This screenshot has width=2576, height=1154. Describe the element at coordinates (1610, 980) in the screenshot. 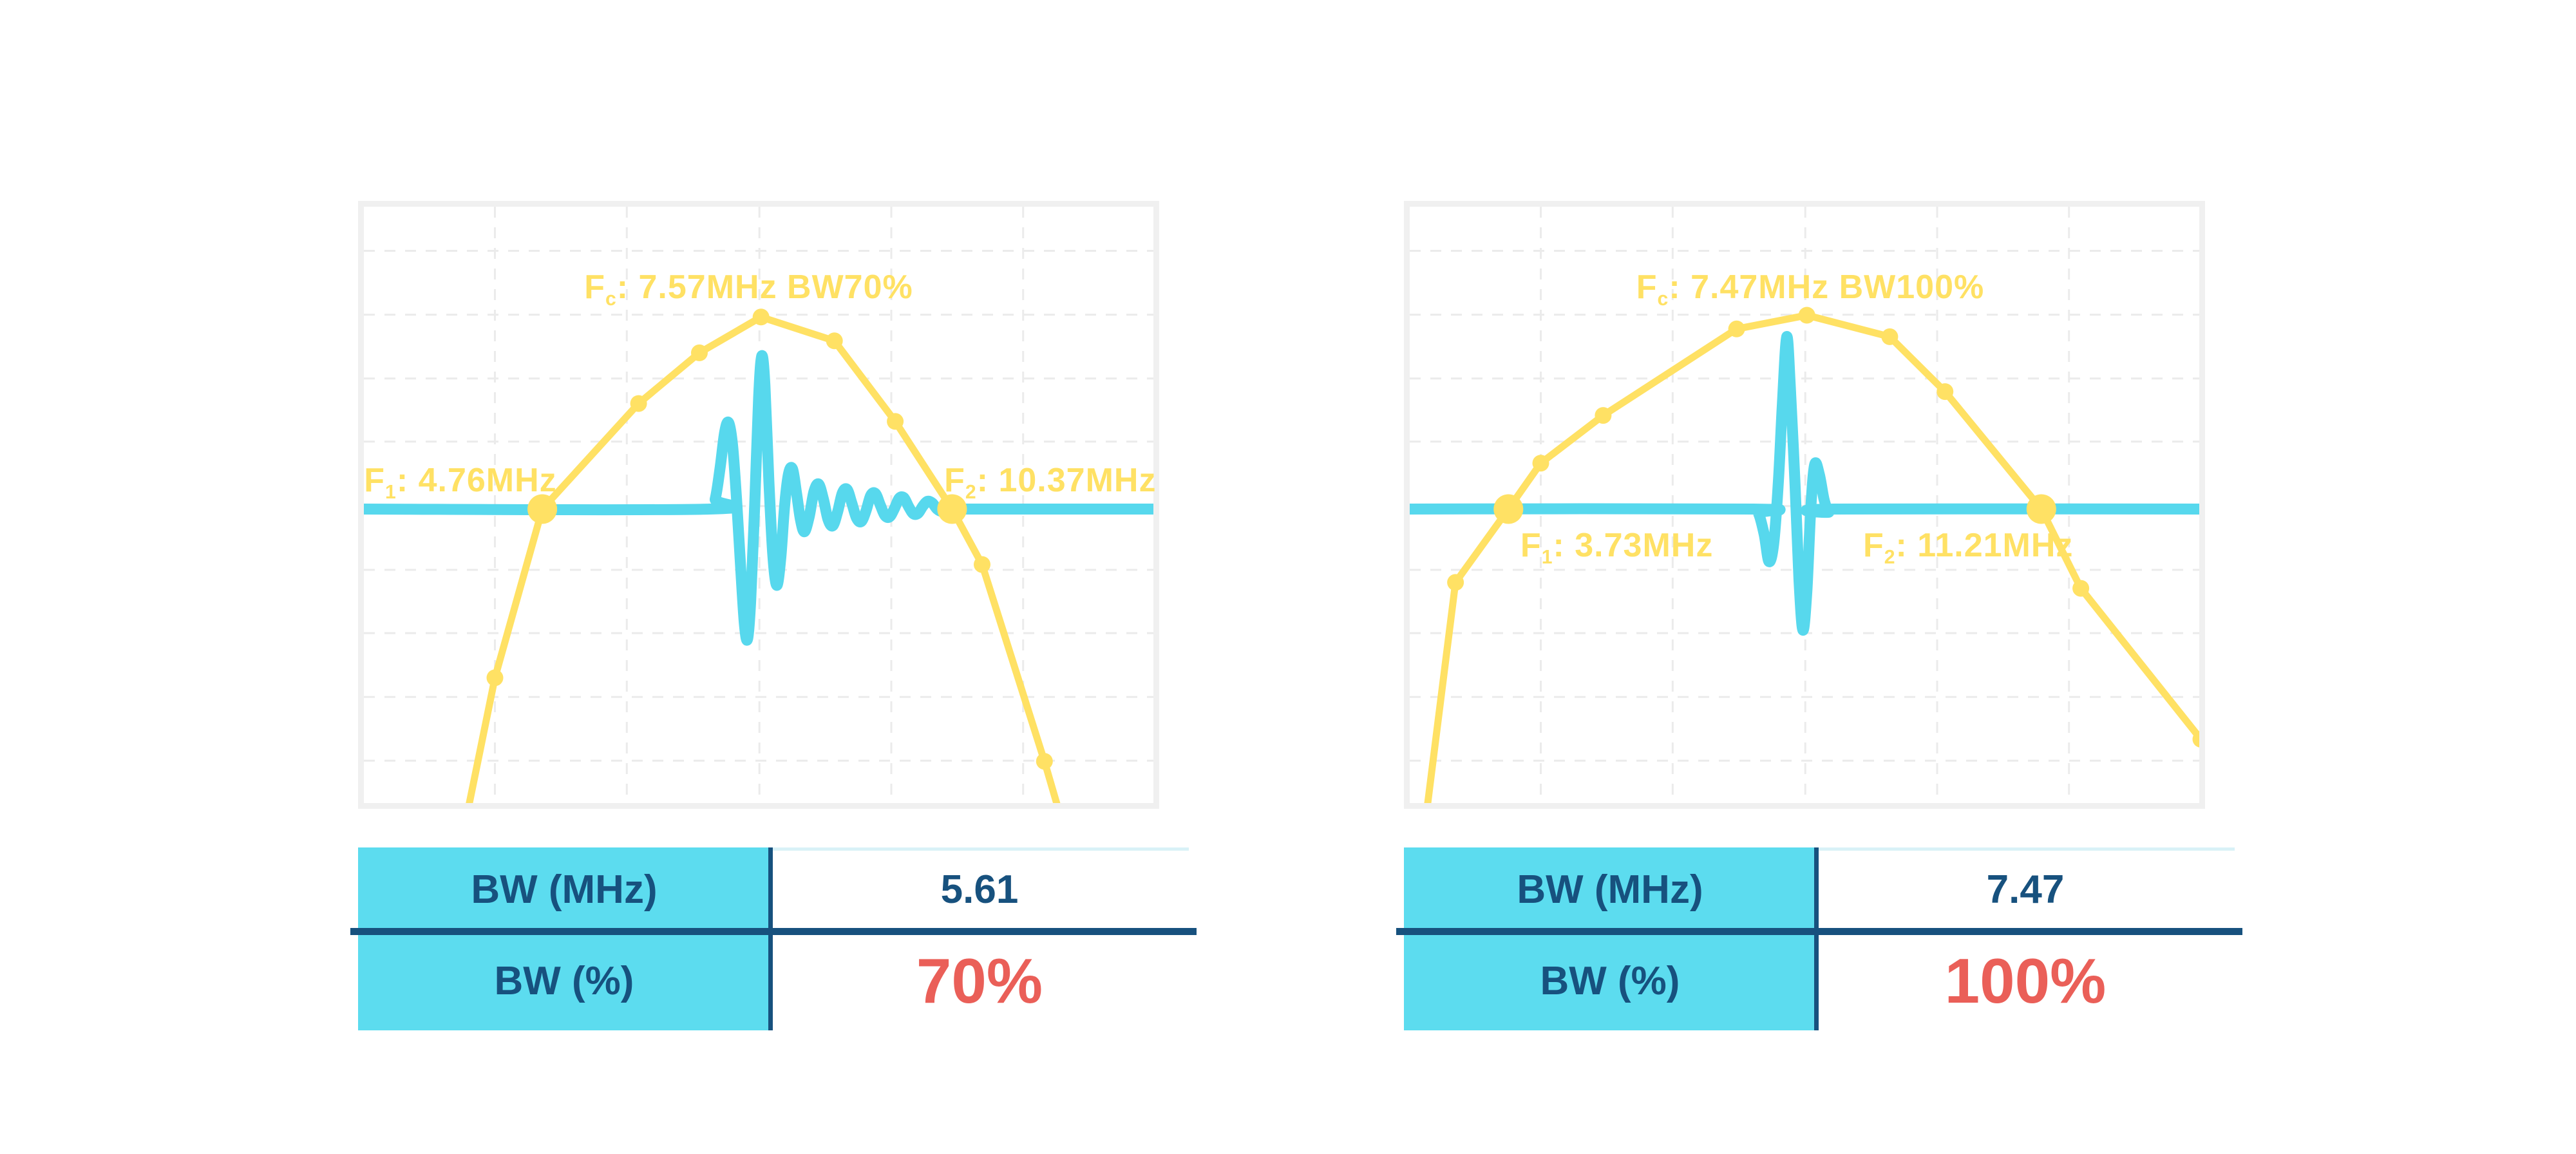

I see `bw-percent-label-right: BW (%)` at that location.